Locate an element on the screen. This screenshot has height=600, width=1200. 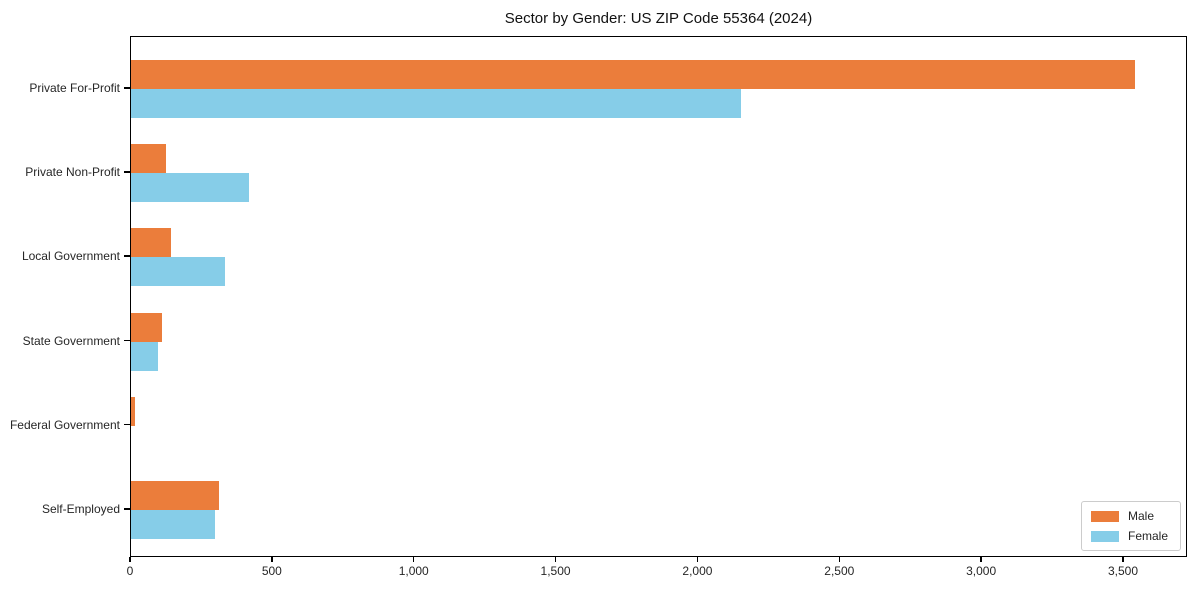
y-axis-label: Federal Government is located at coordinates (64, 424).